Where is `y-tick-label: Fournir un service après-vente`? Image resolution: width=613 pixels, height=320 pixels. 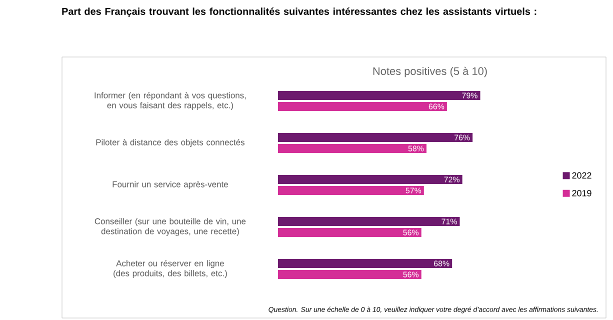 y-tick-label: Fournir un service après-vente is located at coordinates (170, 185).